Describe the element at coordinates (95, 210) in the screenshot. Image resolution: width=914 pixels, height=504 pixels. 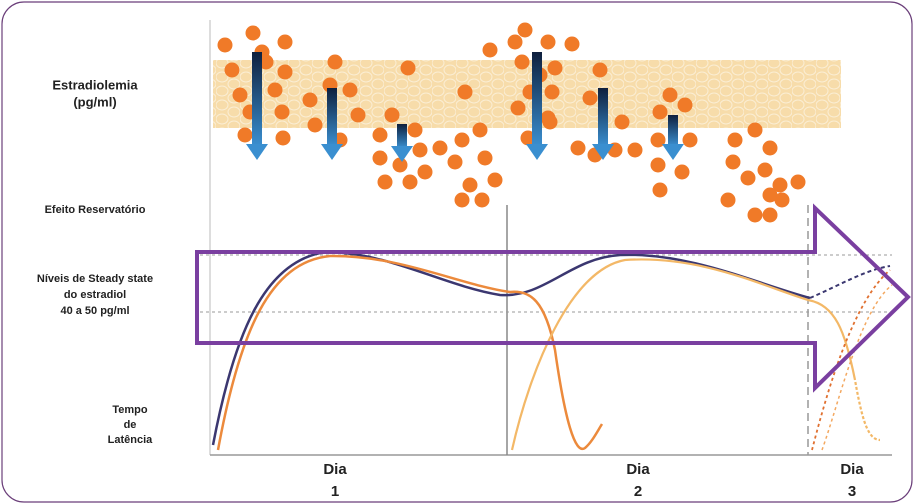
I see `label: Efeito Reservatório` at that location.